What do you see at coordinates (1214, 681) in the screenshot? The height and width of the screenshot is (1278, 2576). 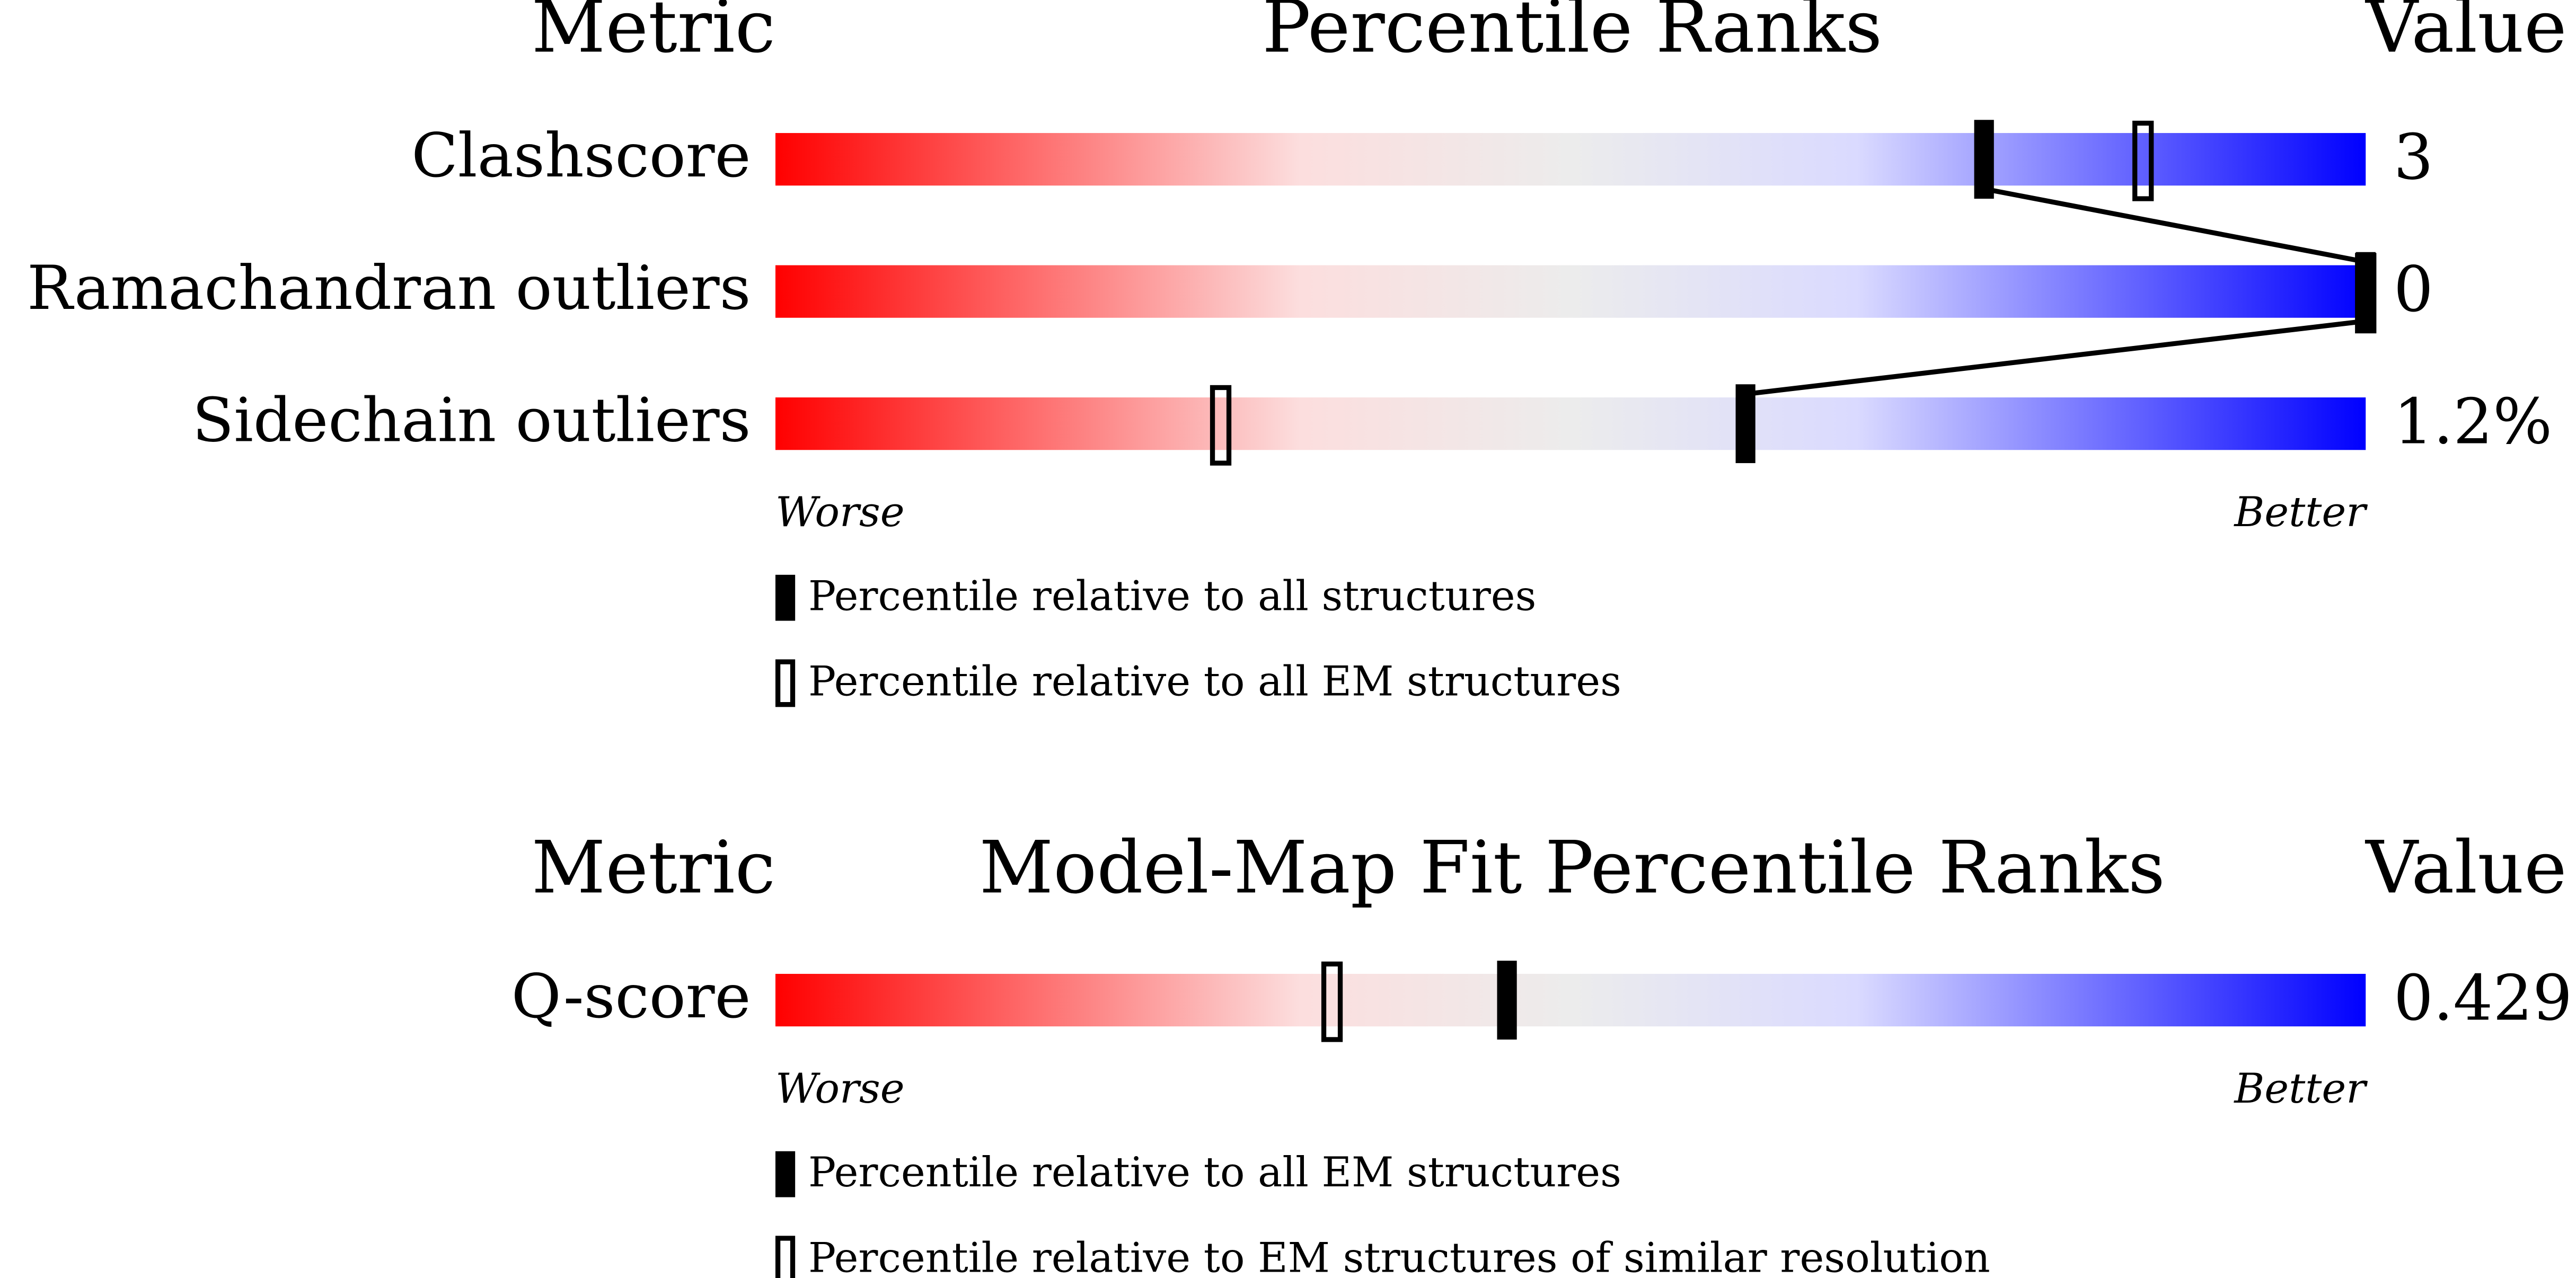 I see `legend-open: Percentile relative to all EM structures` at bounding box center [1214, 681].